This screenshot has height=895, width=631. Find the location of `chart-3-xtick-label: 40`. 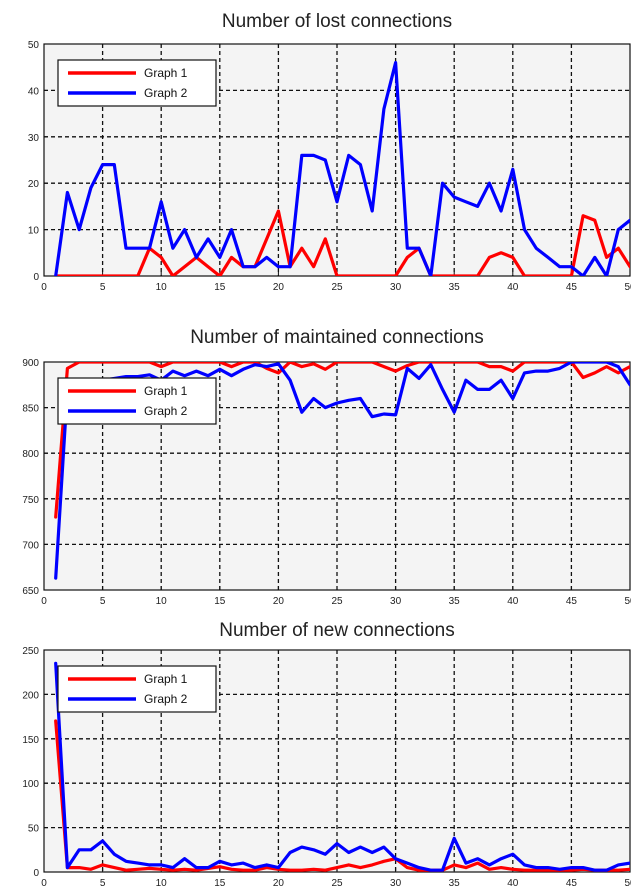

chart-3-xtick-label: 40 is located at coordinates (513, 883).